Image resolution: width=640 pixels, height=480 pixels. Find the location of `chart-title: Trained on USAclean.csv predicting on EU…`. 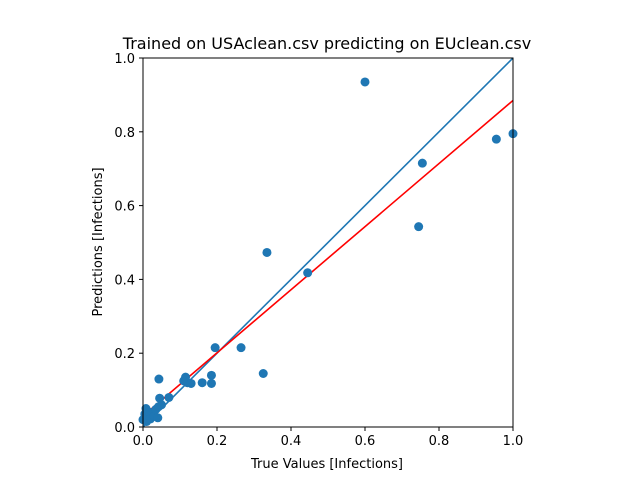

chart-title: Trained on USAclean.csv predicting on EU… is located at coordinates (326, 43).